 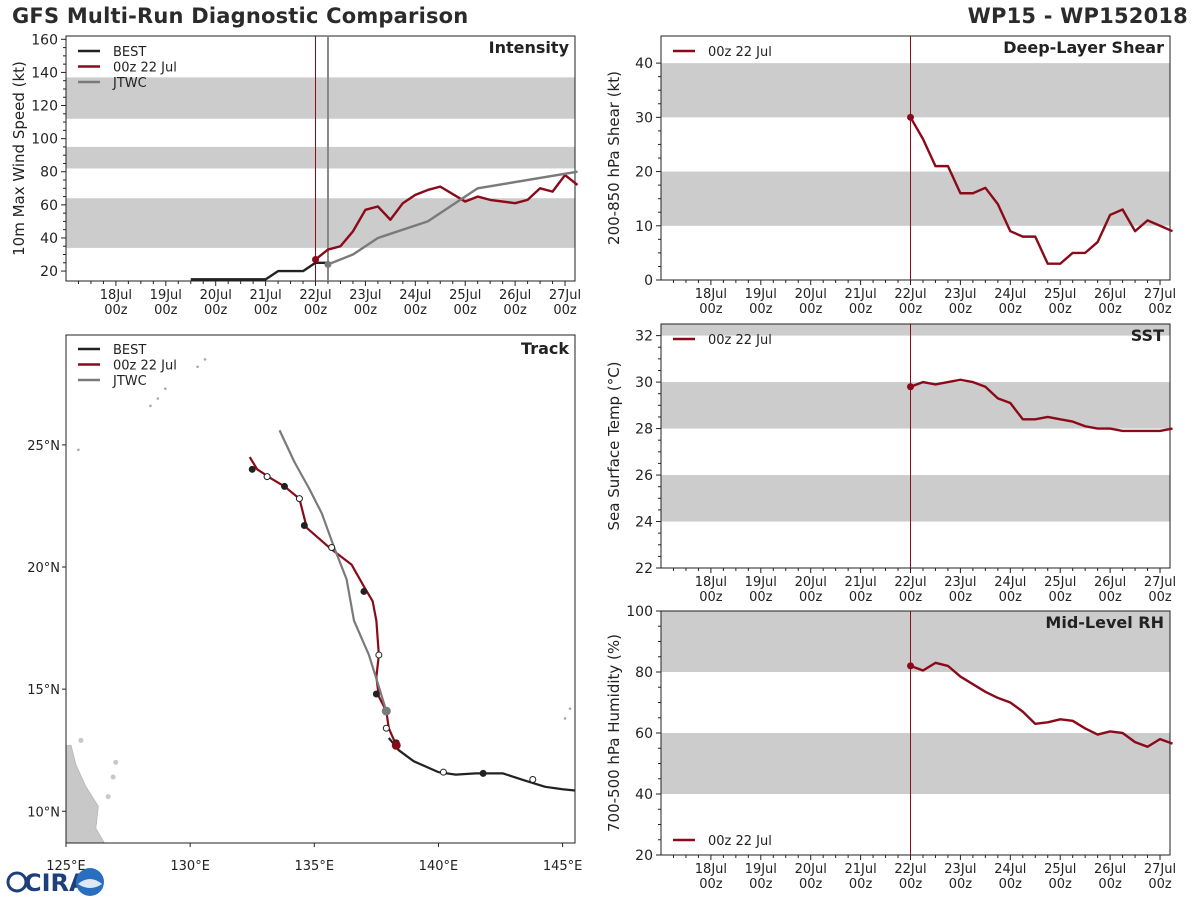 I want to click on series-line-best, so click(x=259, y=271).